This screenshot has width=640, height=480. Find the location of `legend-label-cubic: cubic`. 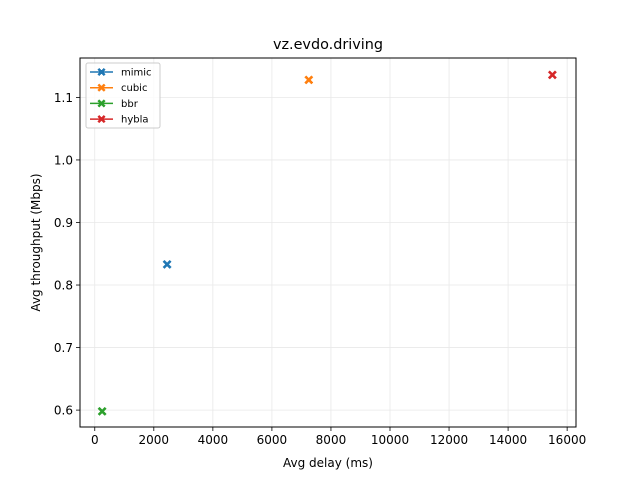

legend-label-cubic: cubic is located at coordinates (134, 88).